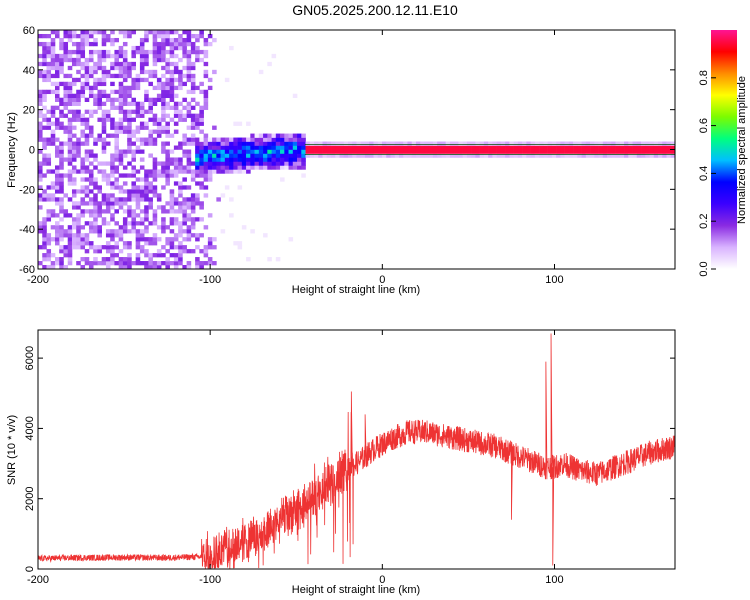  Describe the element at coordinates (554, 580) in the screenshot. I see `x-tick-label: 100` at that location.